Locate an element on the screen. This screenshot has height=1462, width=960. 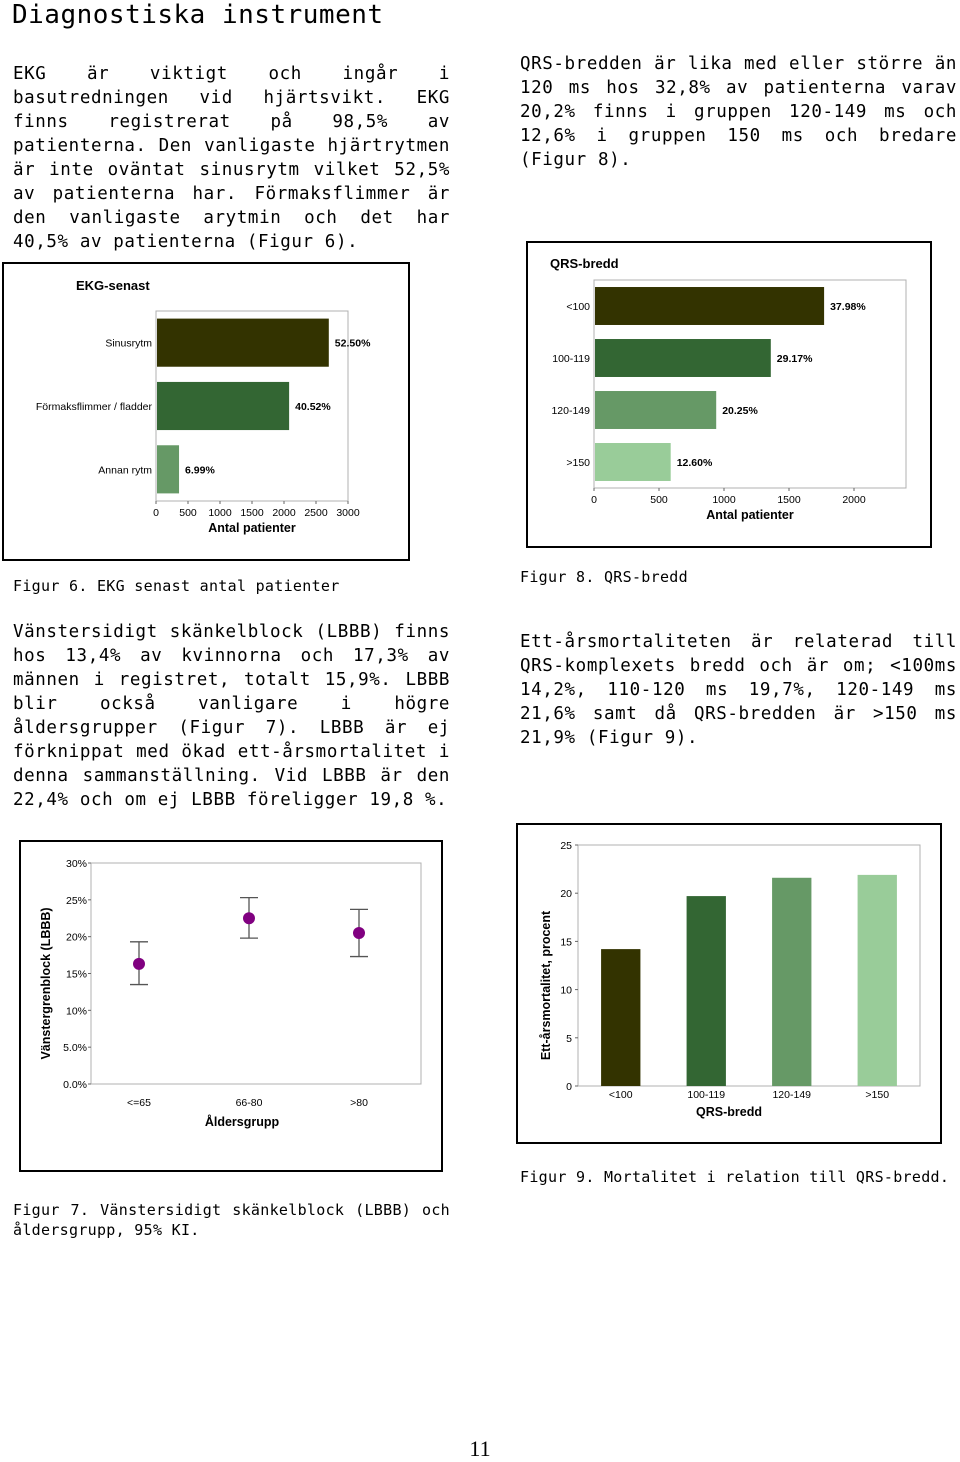
chart-title: QRS-bredd is located at coordinates (584, 263).